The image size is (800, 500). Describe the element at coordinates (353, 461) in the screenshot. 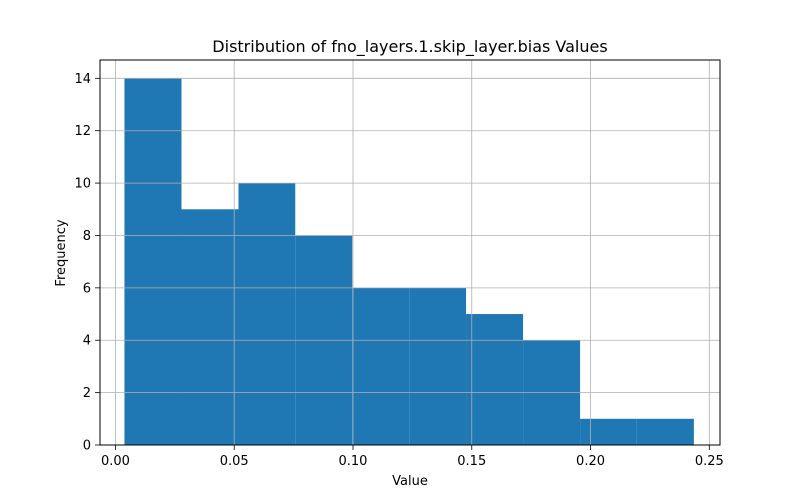

I see `x-tick-label: 0.10` at that location.